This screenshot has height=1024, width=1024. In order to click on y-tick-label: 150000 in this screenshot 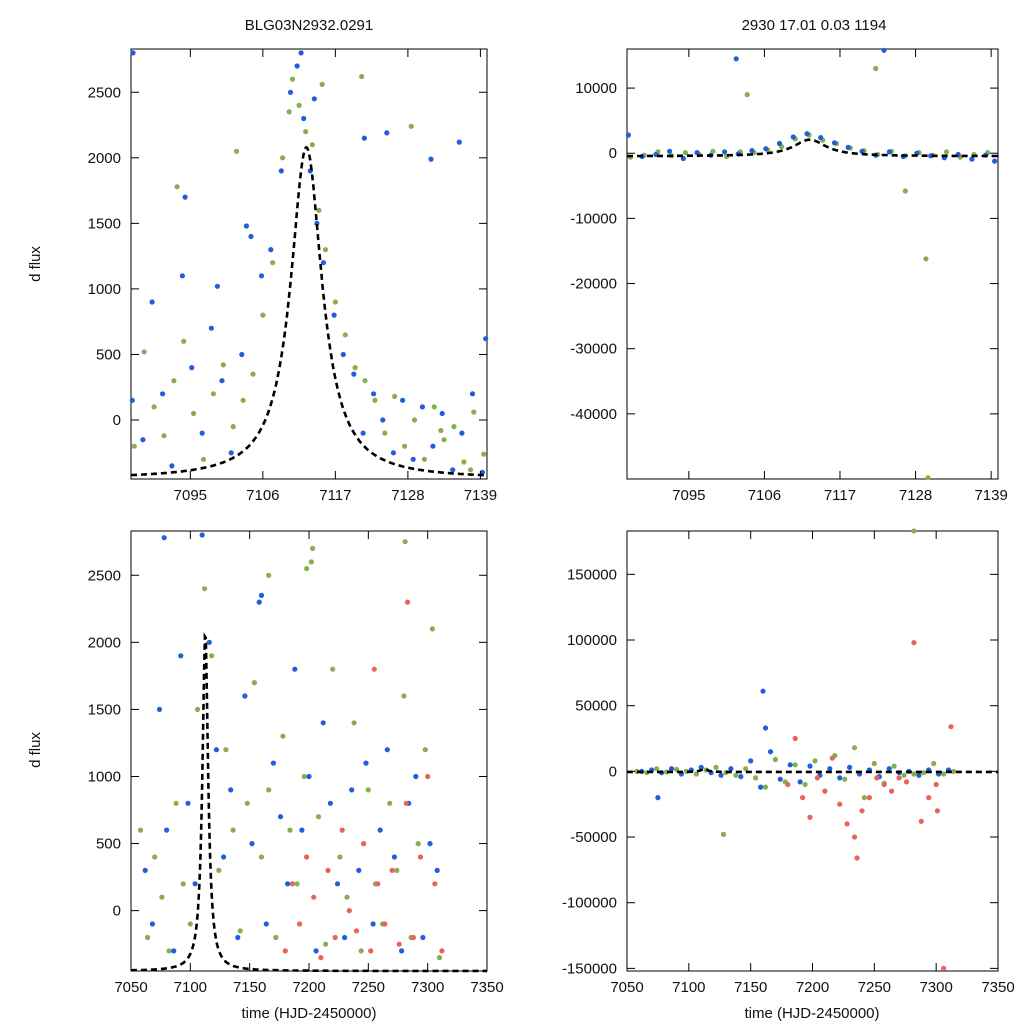, I will do `click(592, 574)`.